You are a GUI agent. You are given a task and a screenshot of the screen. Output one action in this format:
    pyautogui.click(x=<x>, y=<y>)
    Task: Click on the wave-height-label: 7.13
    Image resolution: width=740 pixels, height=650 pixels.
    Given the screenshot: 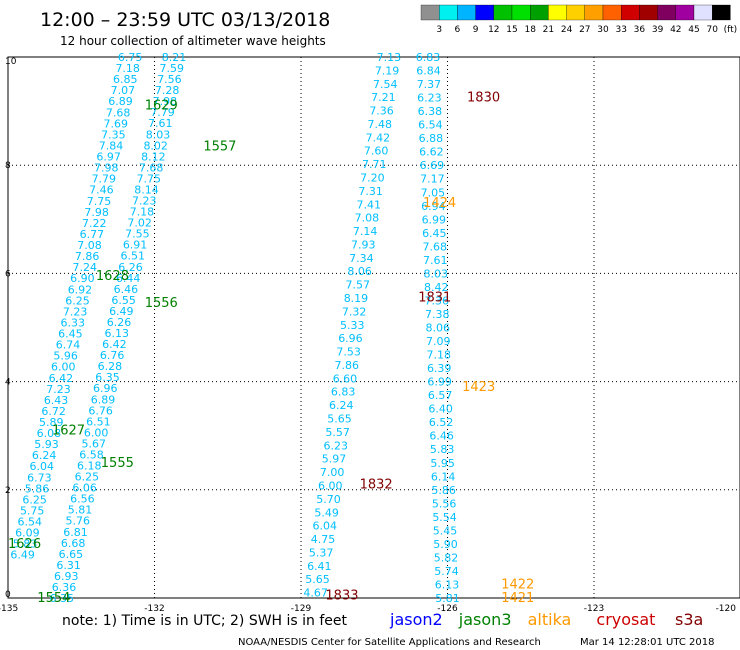 What is the action you would take?
    pyautogui.click(x=389, y=57)
    